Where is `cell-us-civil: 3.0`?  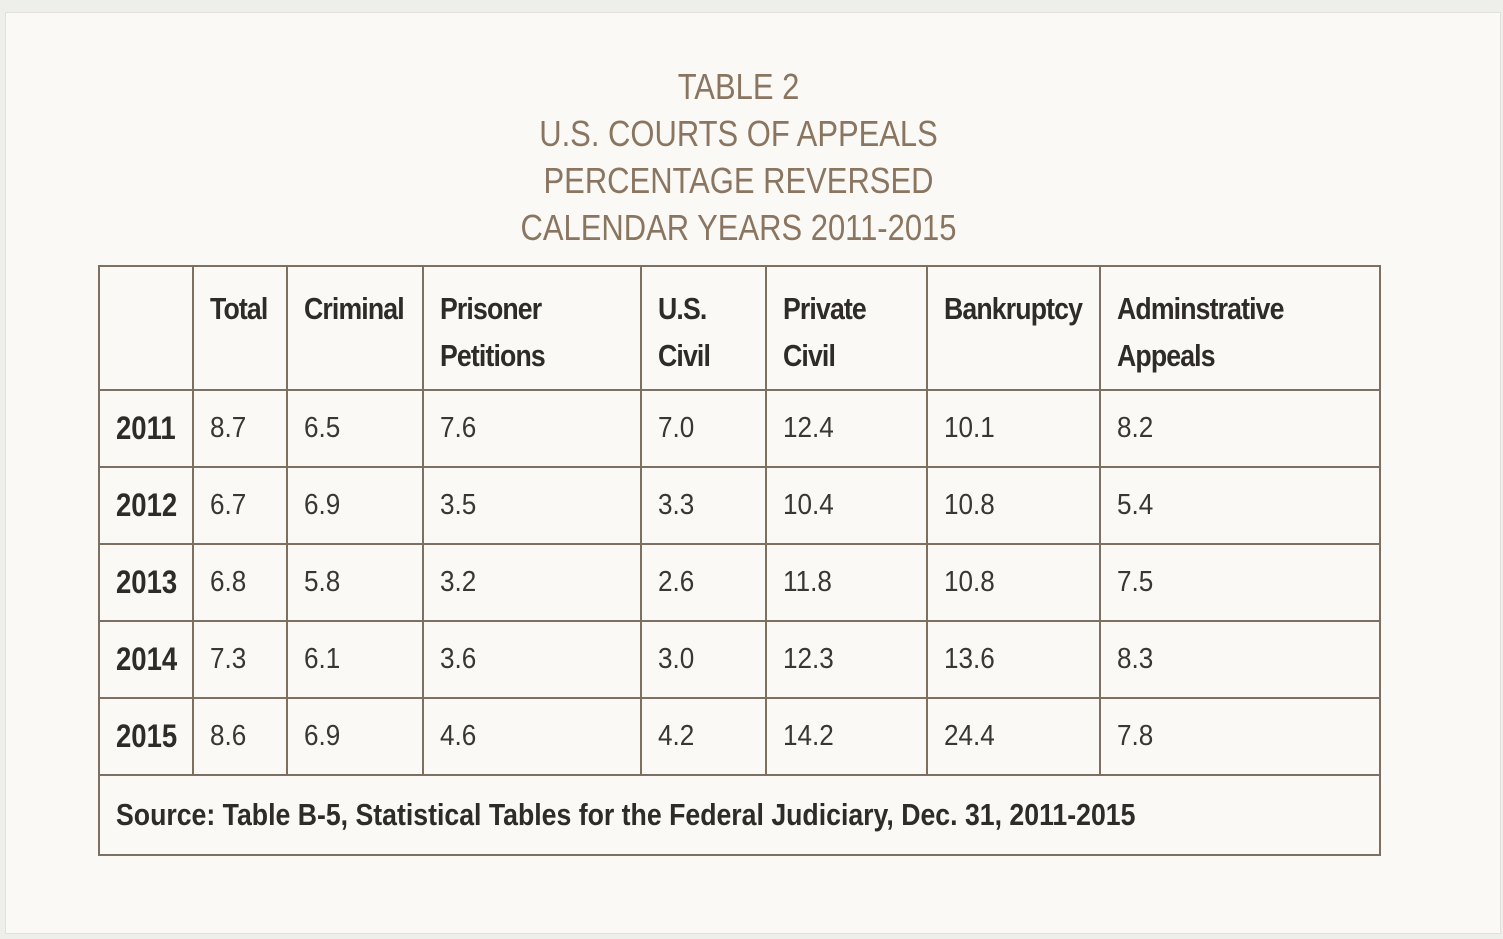
cell-us-civil: 3.0 is located at coordinates (703, 659).